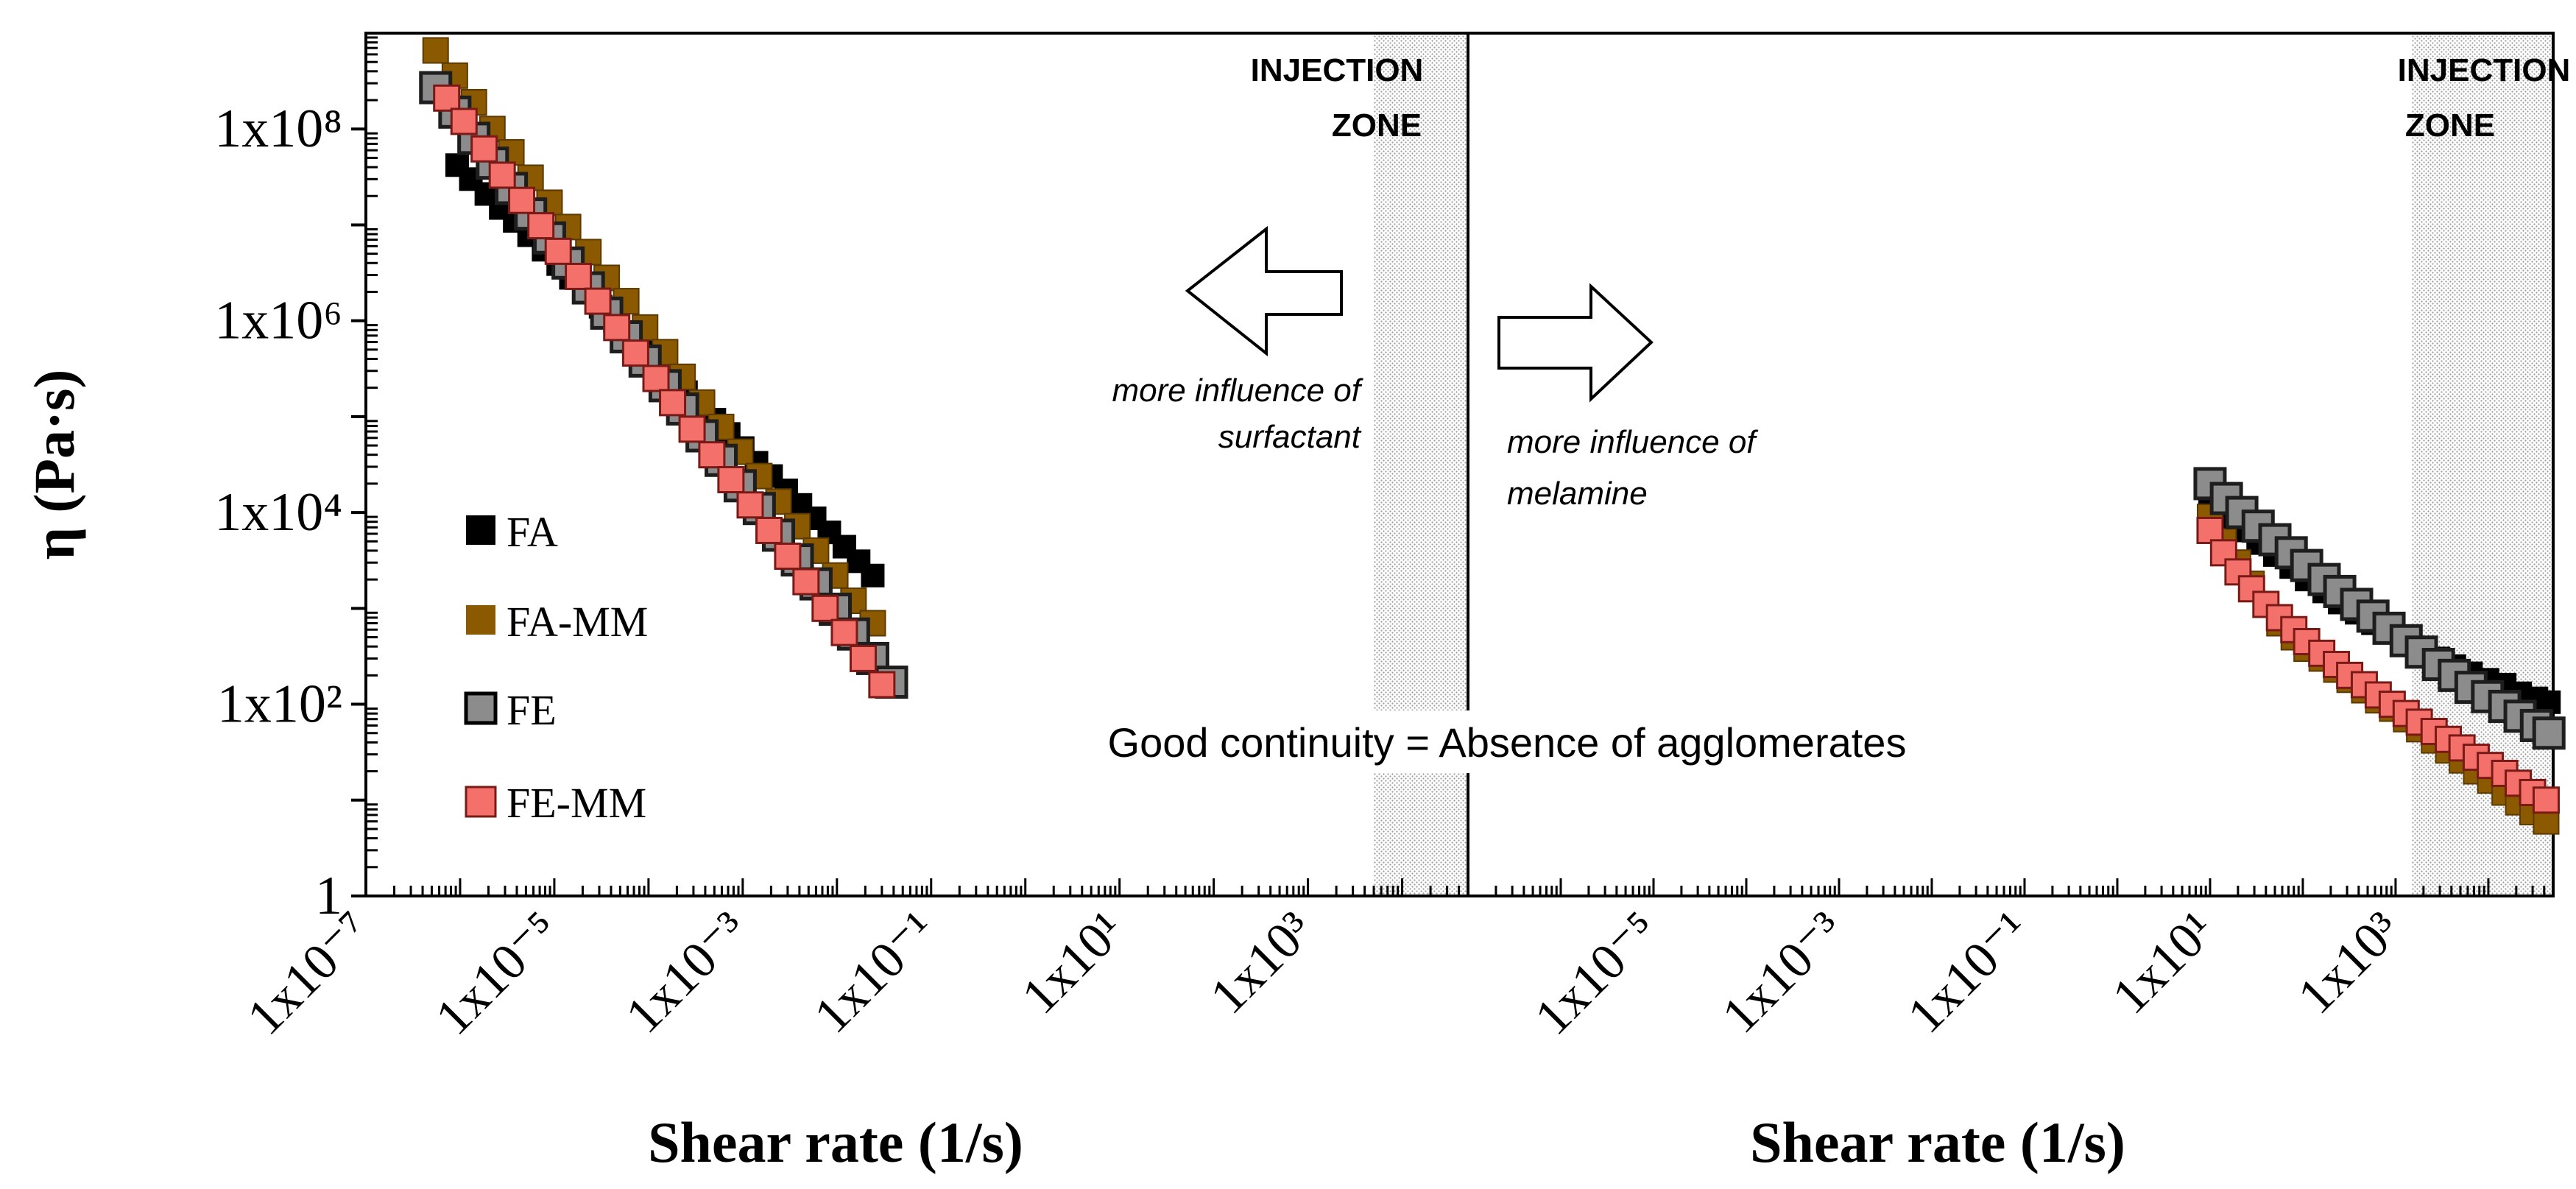 The image size is (2576, 1189). I want to click on legend-label-fa-mm: FA-MM, so click(577, 622).